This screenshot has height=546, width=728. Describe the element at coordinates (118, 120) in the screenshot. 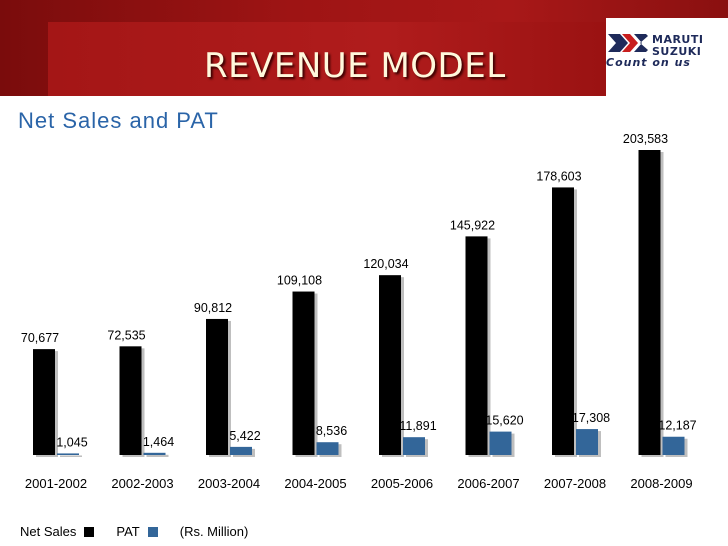

I see `chart-title: Net Sales and PAT` at that location.